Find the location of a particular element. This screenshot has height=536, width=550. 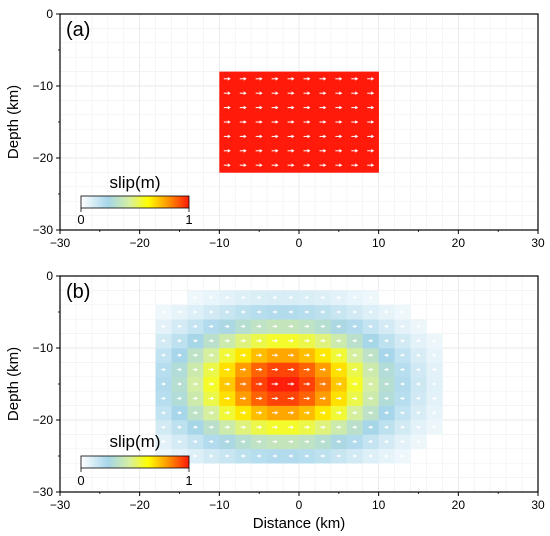

x-tick-label: −20 is located at coordinates (139, 243).